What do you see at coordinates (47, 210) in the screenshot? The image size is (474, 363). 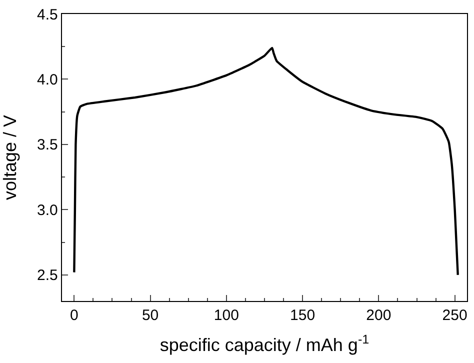 I see `y-tick-label: 3.0` at bounding box center [47, 210].